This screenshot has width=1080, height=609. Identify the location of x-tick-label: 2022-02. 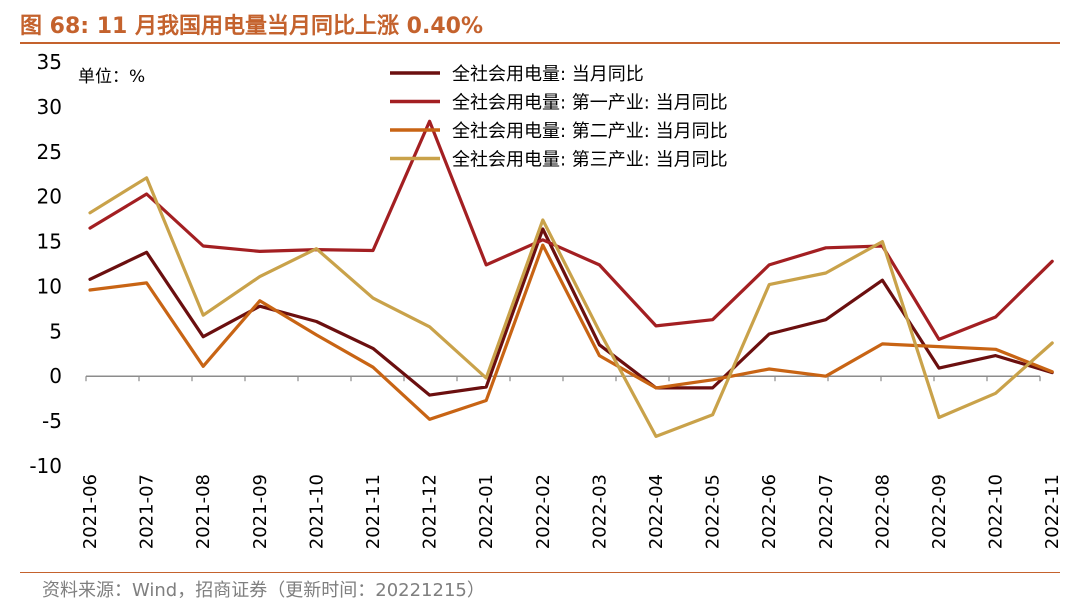
(543, 511).